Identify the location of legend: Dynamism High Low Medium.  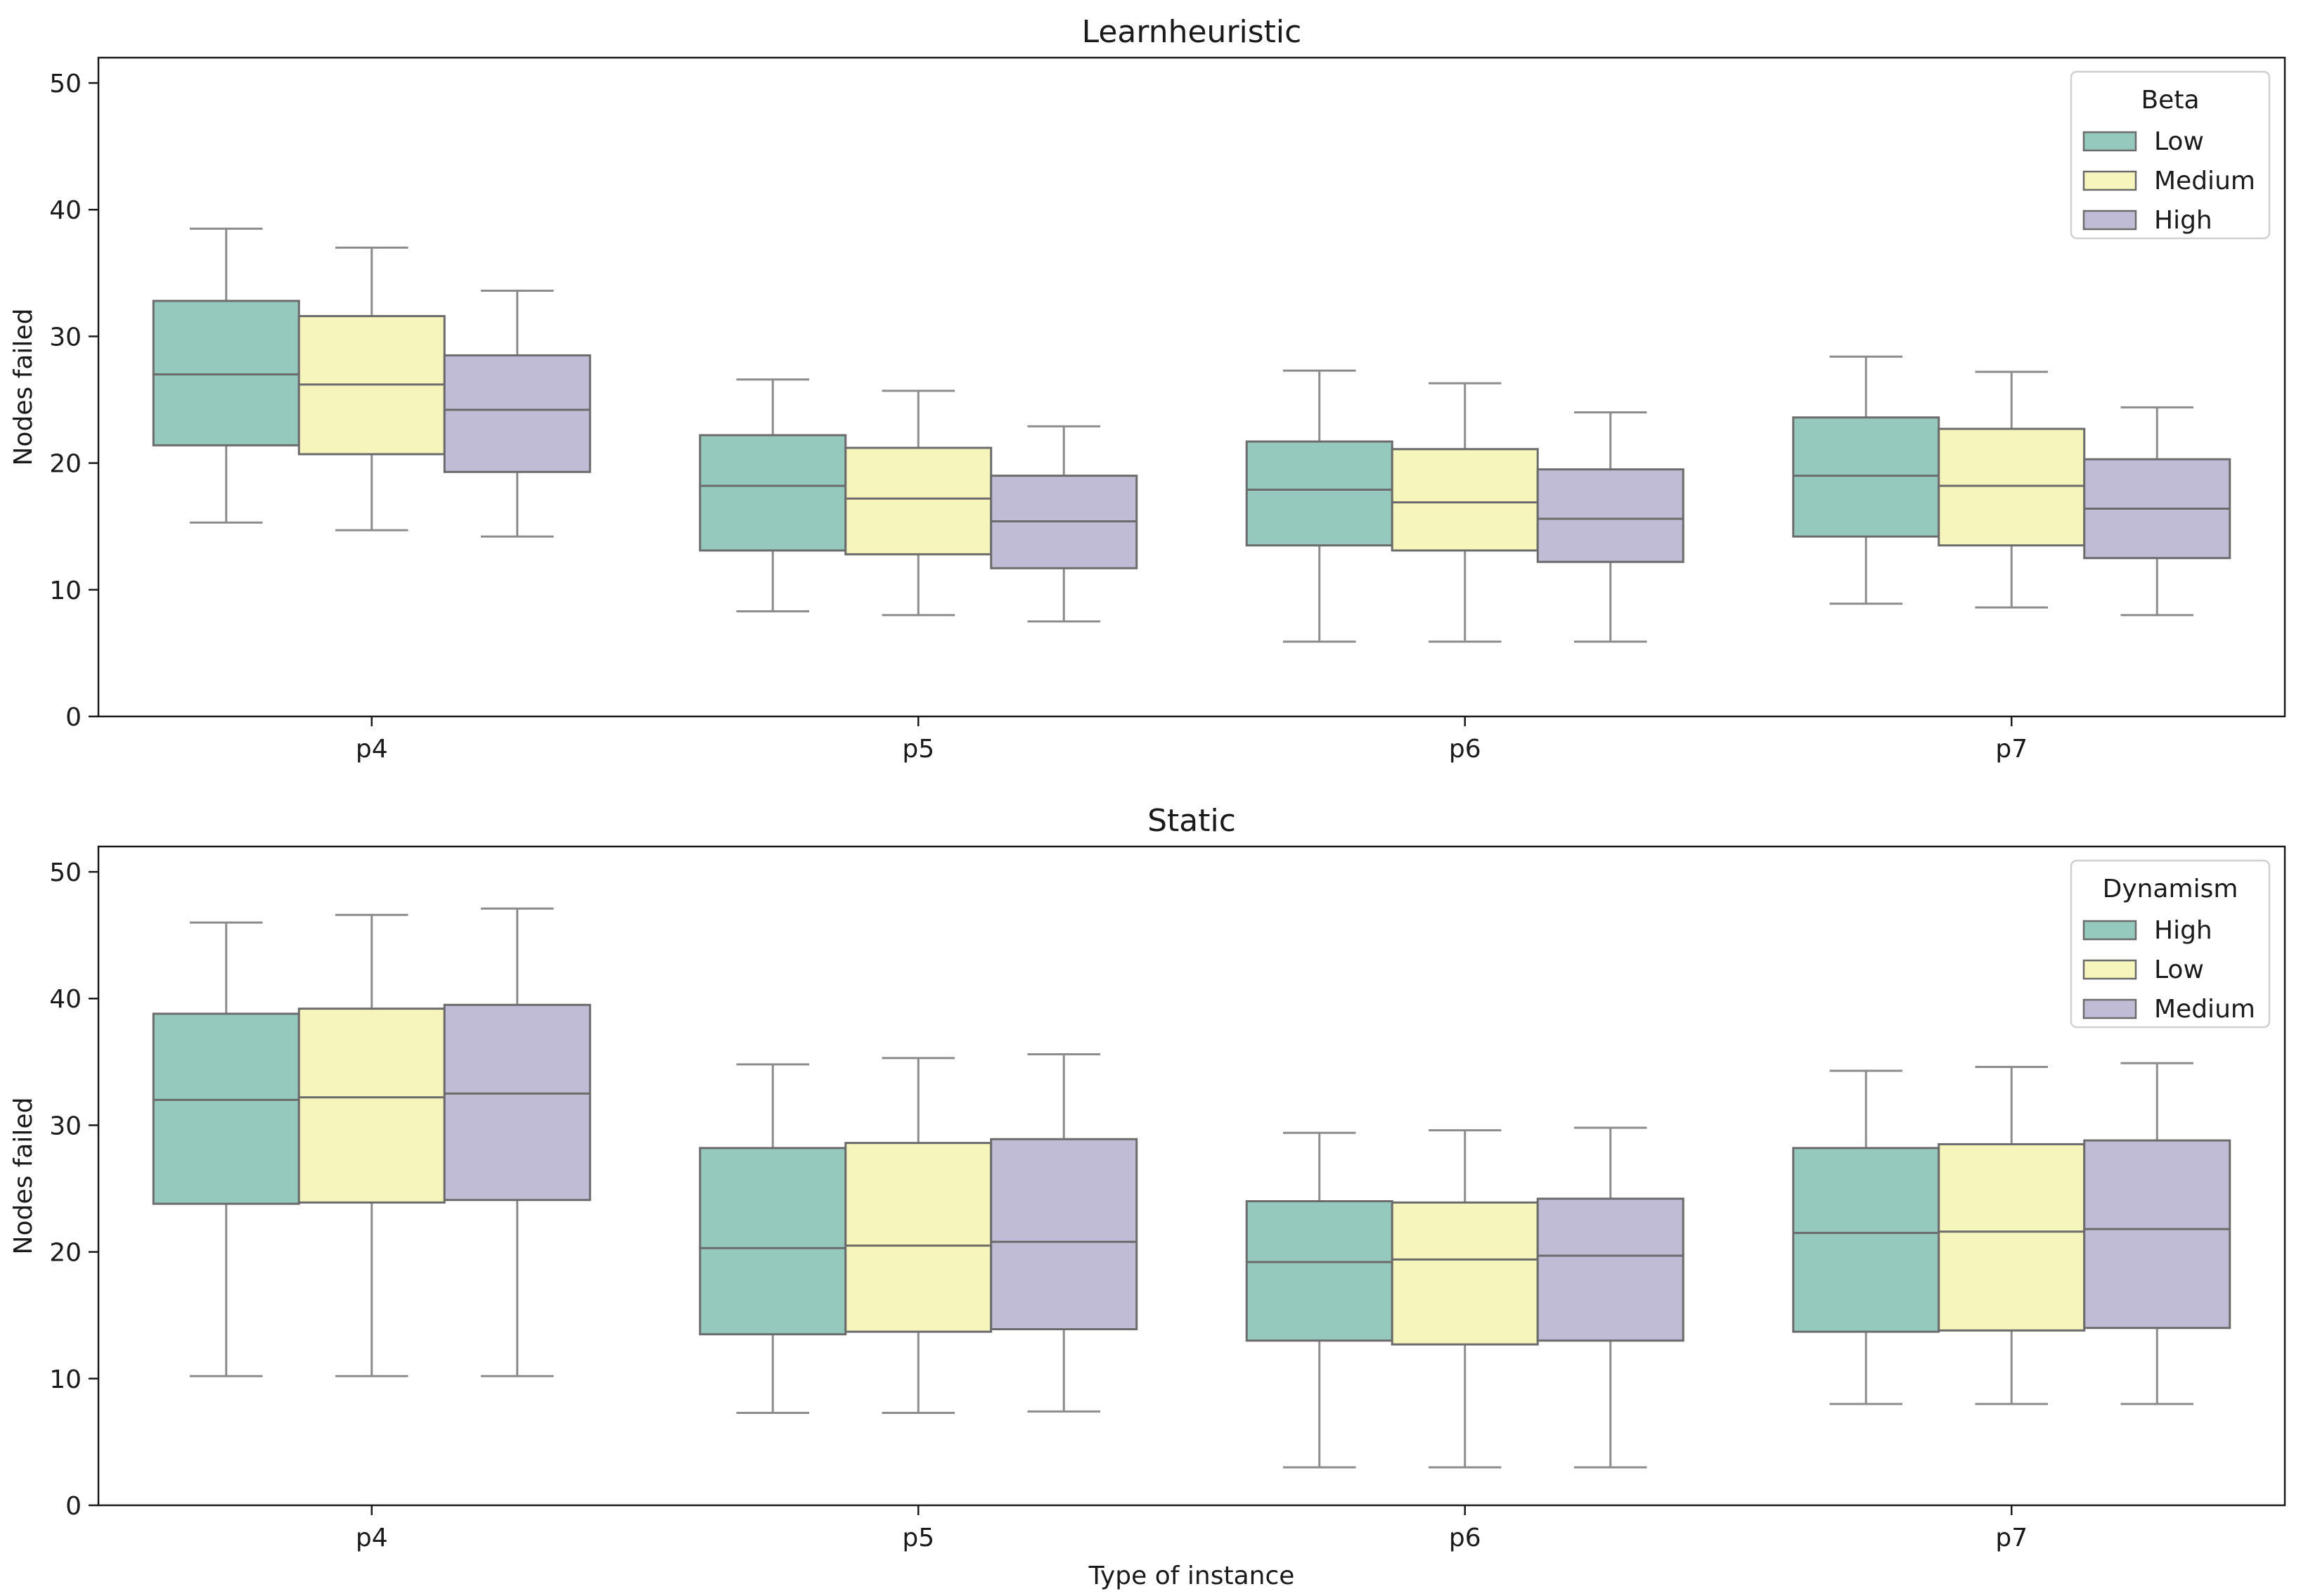
(2170, 944).